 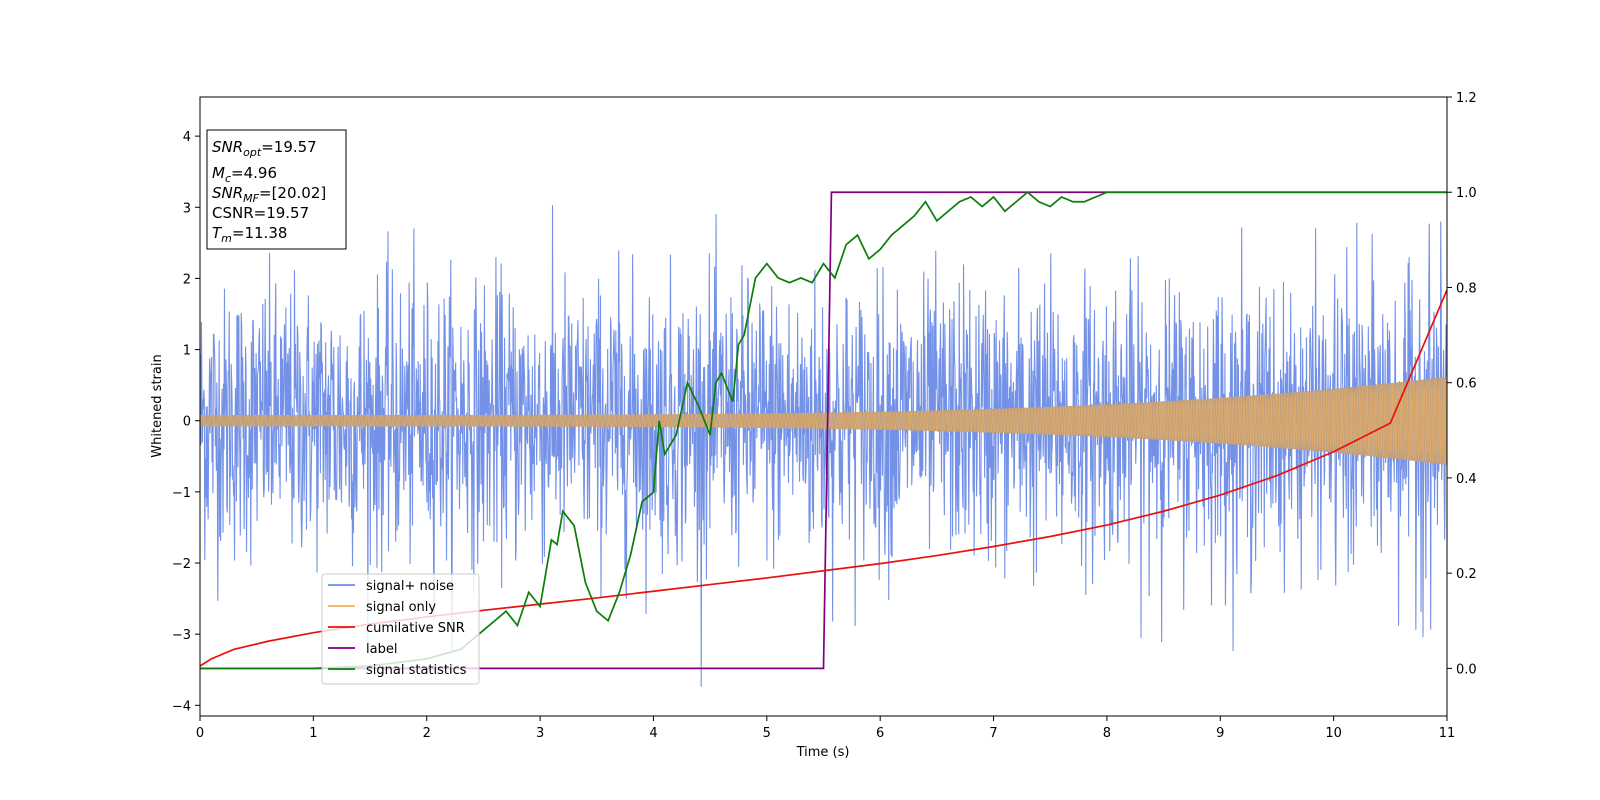 What do you see at coordinates (187, 137) in the screenshot?
I see `y-left-tick-label: 4` at bounding box center [187, 137].